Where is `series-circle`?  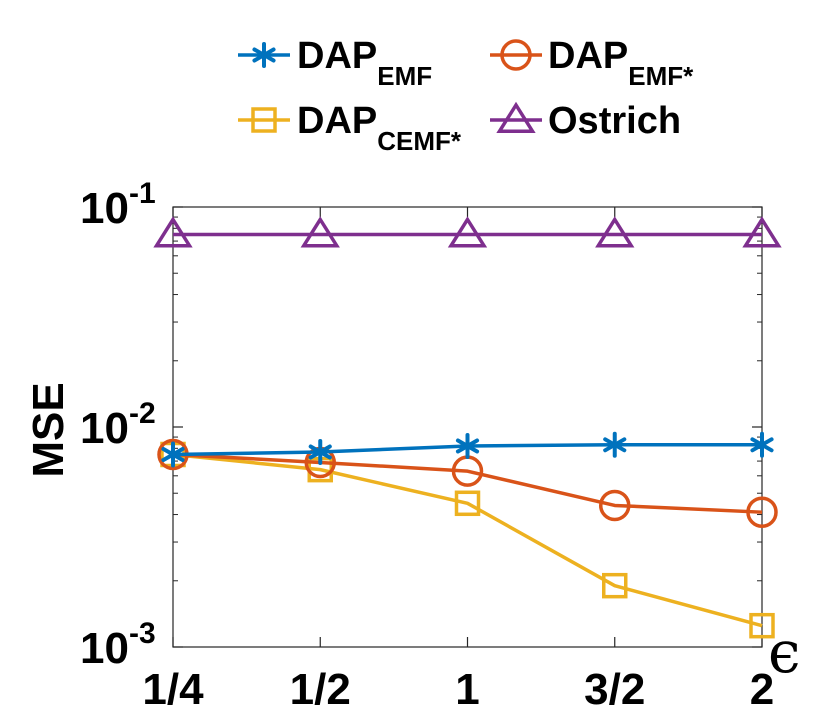 series-circle is located at coordinates (467, 483).